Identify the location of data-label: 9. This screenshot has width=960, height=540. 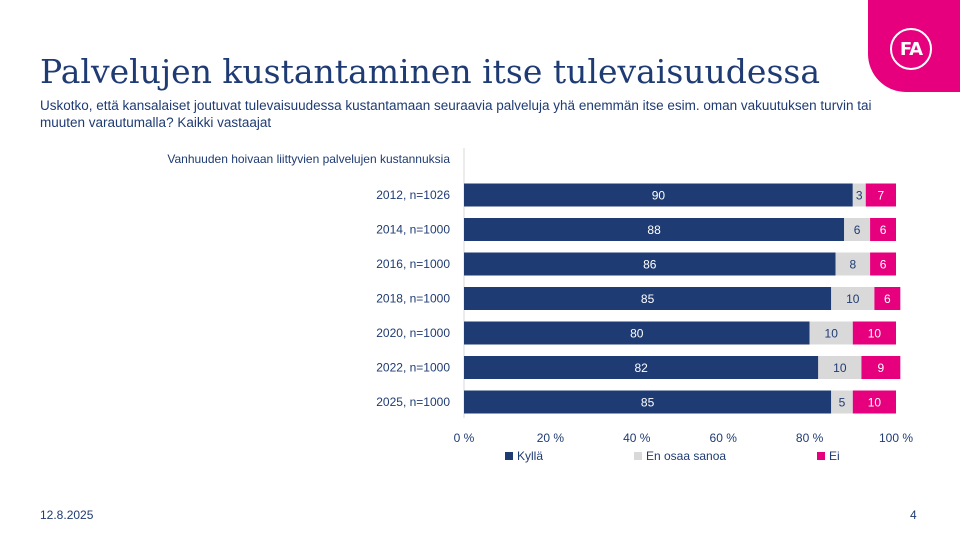
(881, 368).